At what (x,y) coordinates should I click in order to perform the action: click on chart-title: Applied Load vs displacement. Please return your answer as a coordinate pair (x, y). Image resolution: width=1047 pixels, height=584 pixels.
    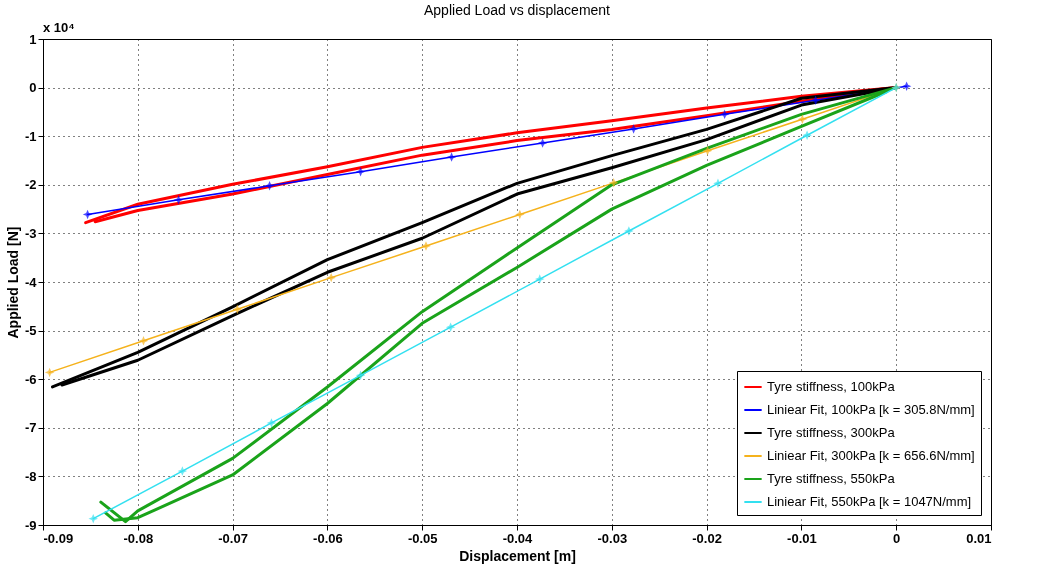
    Looking at the image, I should click on (517, 10).